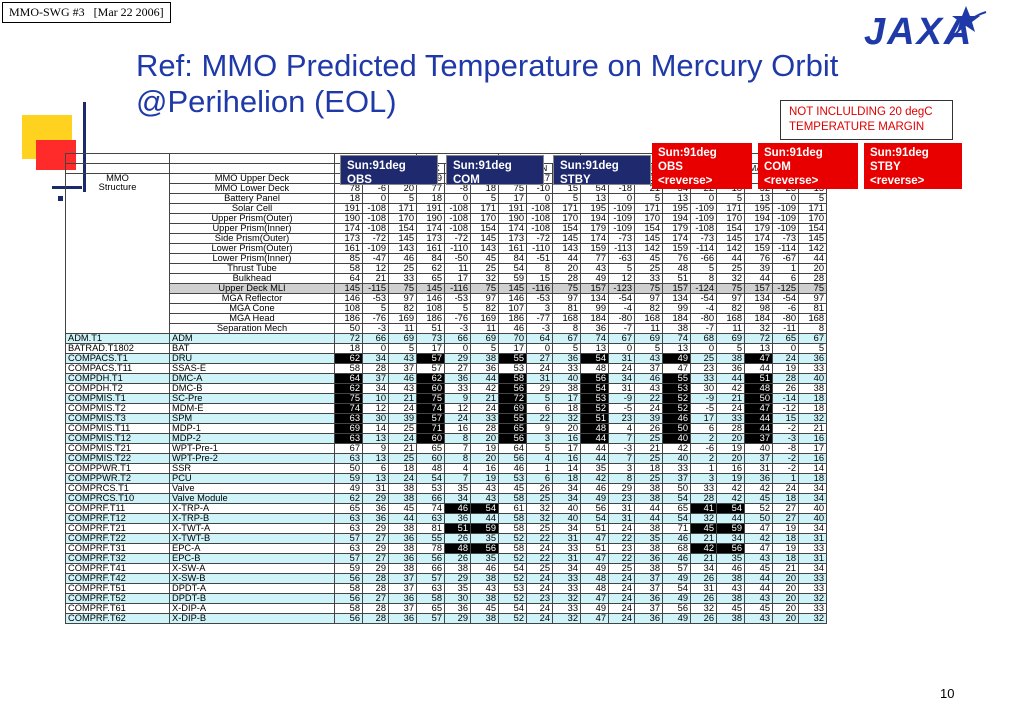 The width and height of the screenshot is (1023, 708). What do you see at coordinates (758, 208) in the screenshot?
I see `value-cell: 195` at bounding box center [758, 208].